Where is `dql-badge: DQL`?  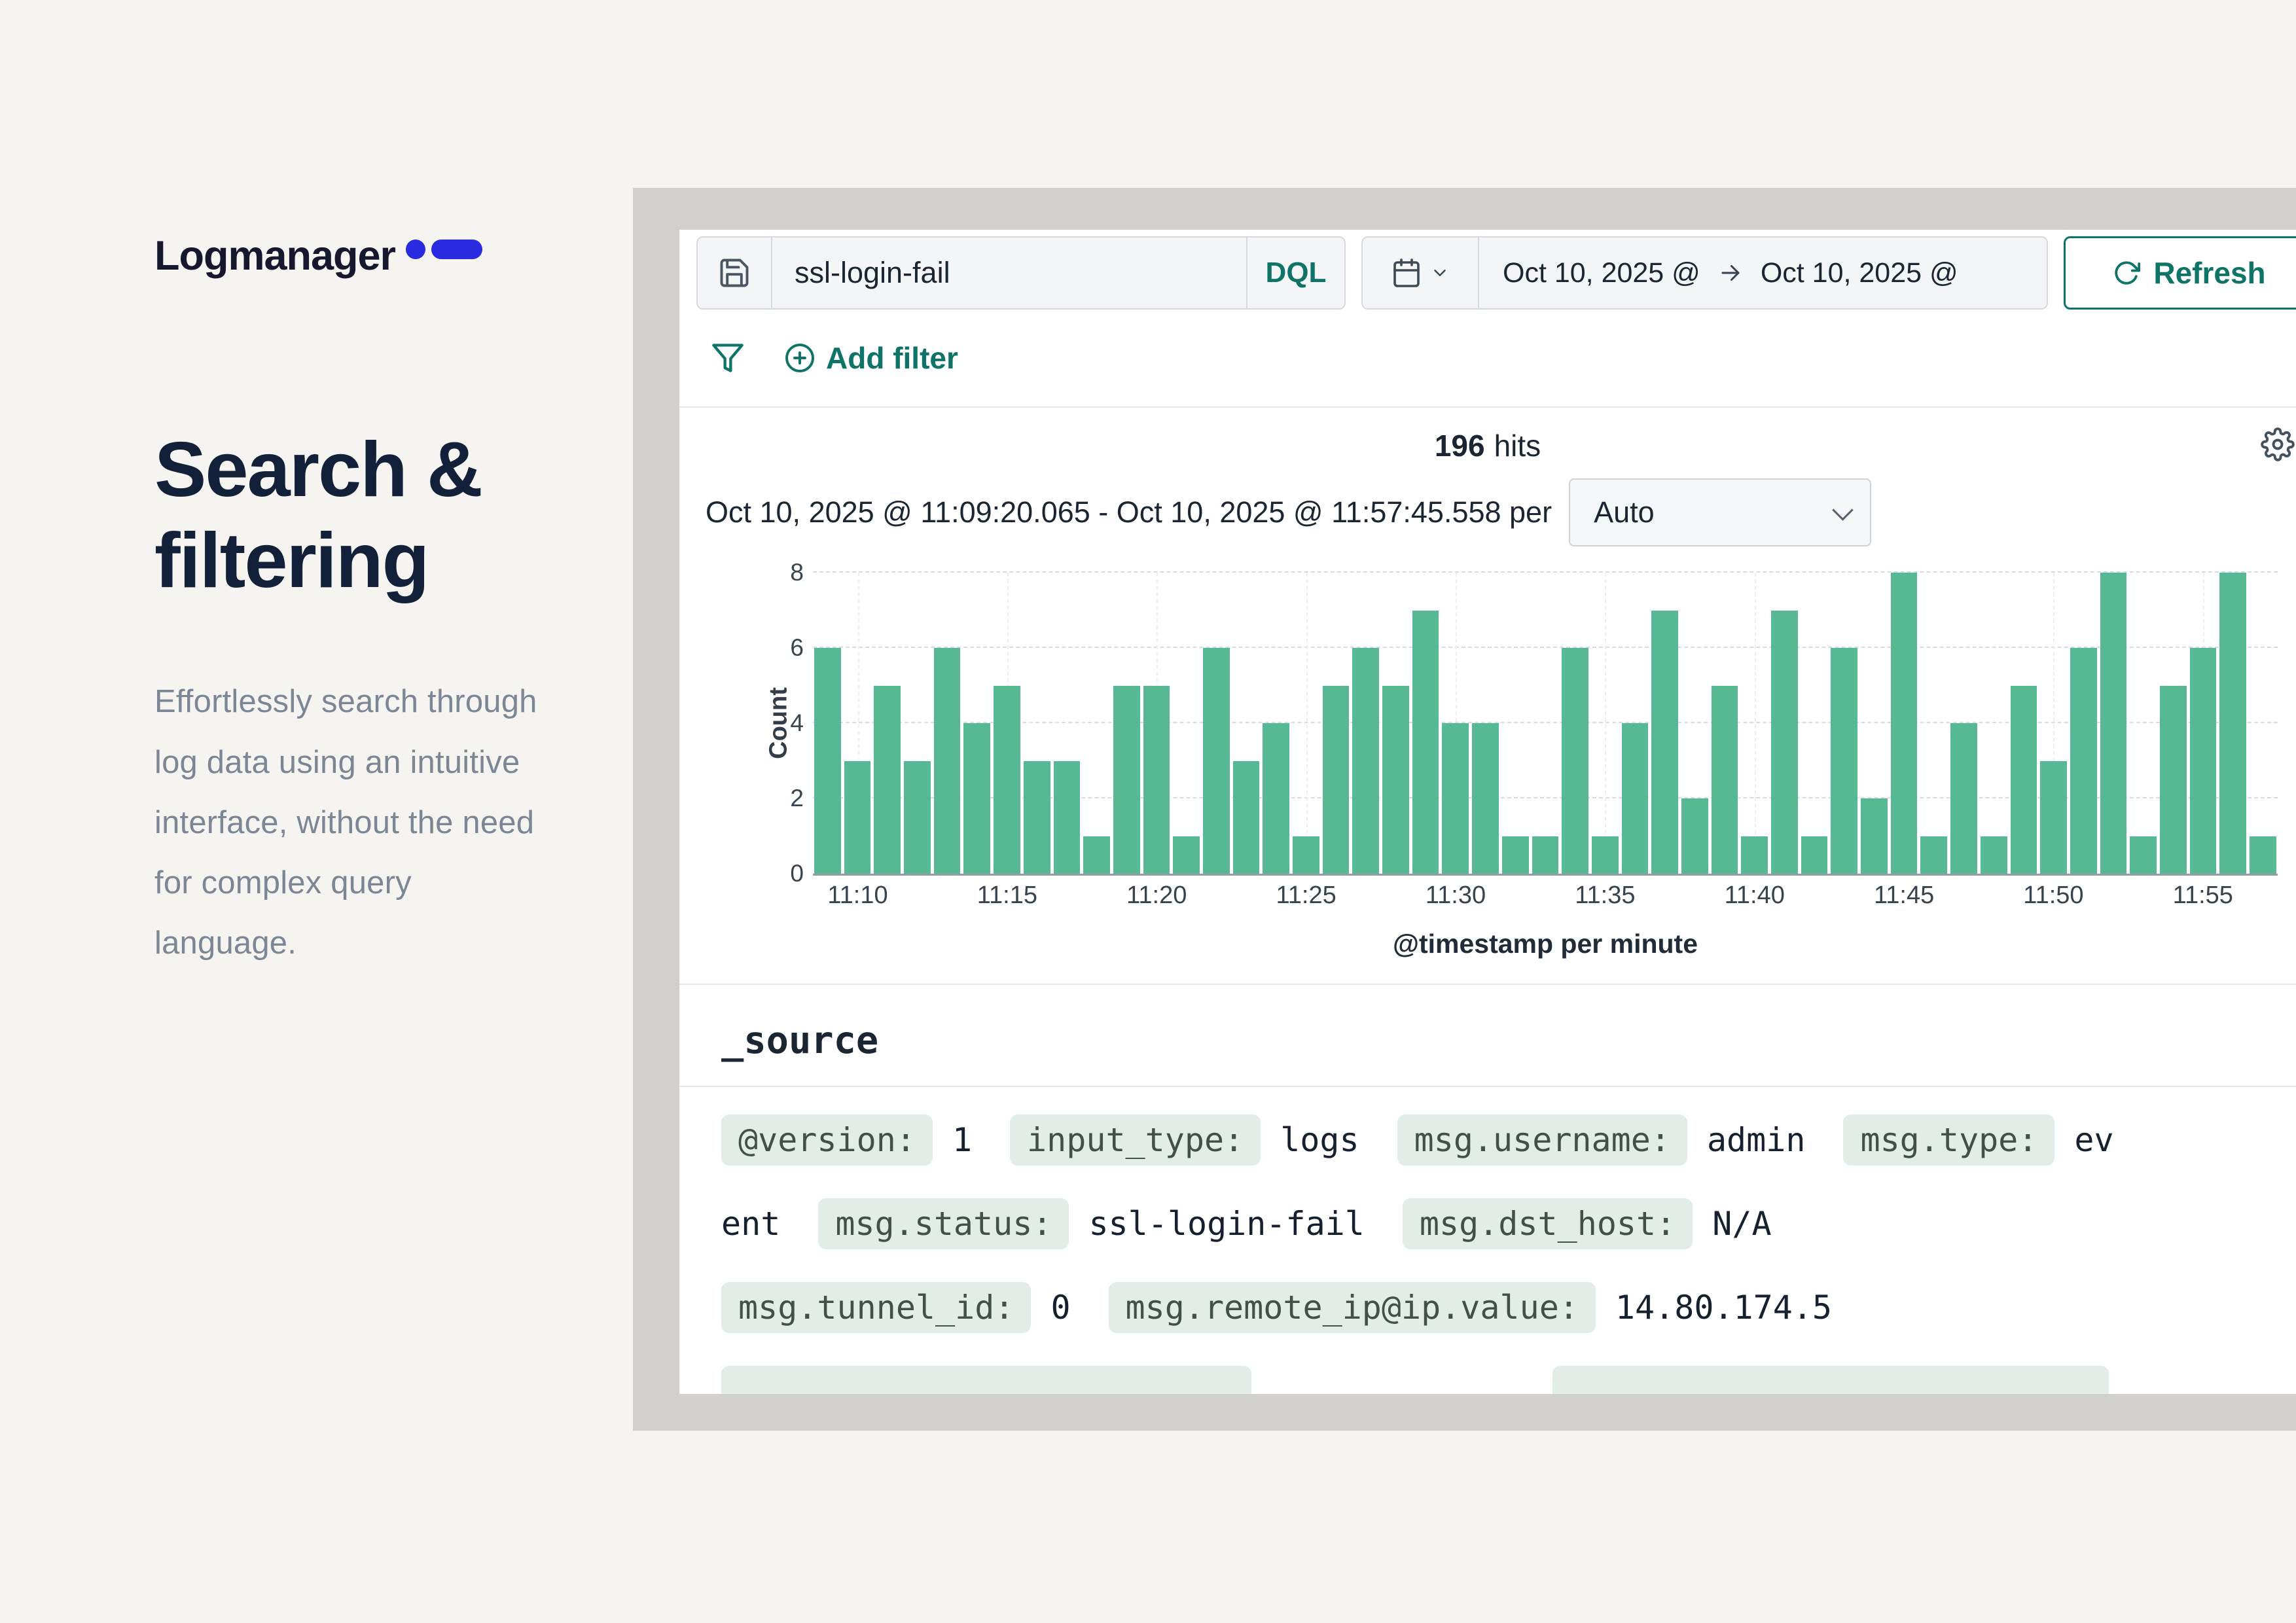 dql-badge: DQL is located at coordinates (1295, 273).